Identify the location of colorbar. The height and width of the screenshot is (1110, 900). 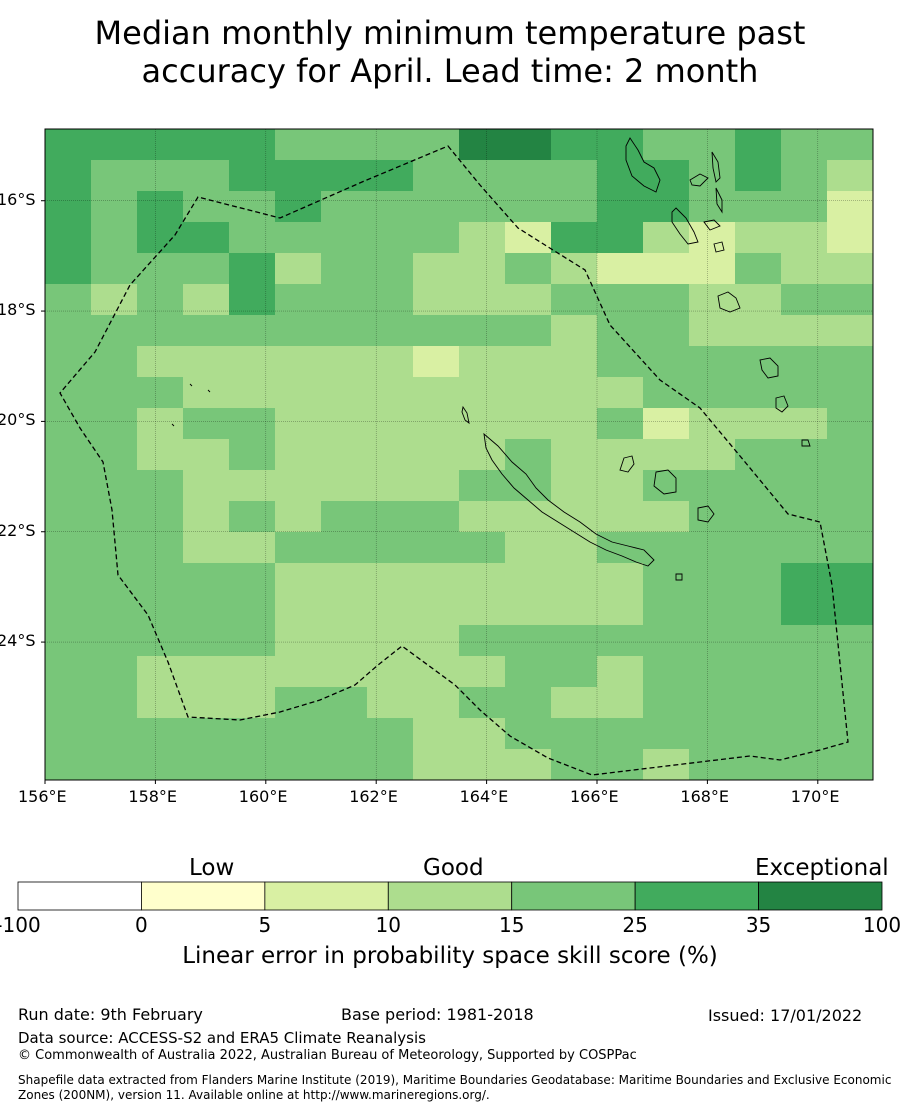
(450, 896).